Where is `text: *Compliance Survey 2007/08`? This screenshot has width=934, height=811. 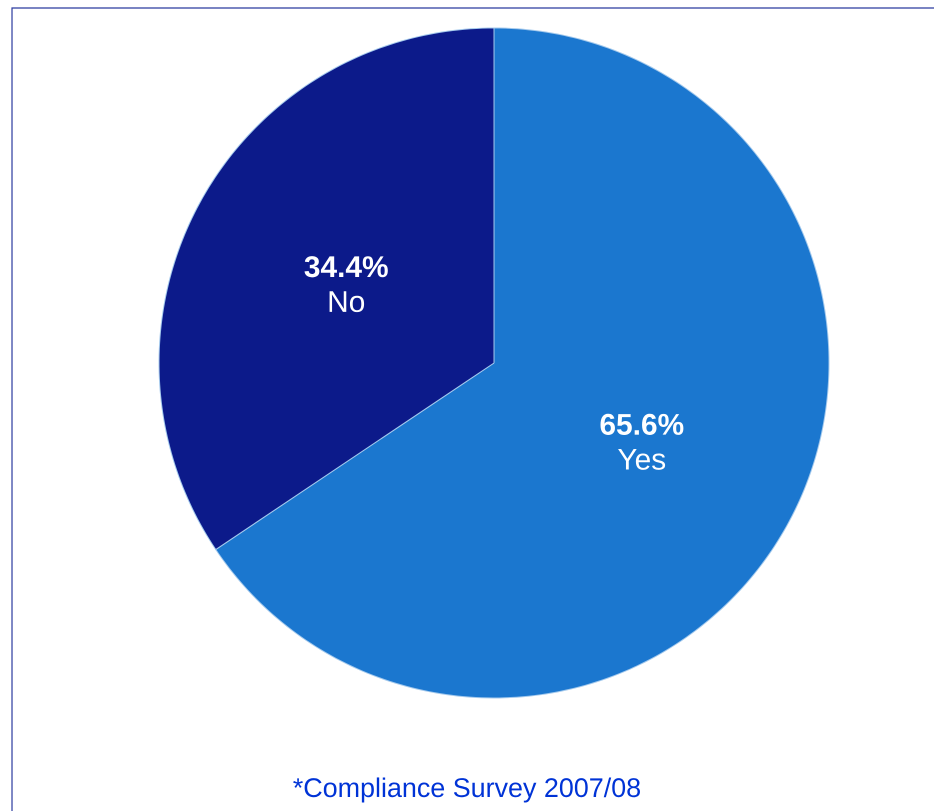
text: *Compliance Survey 2007/08 is located at coordinates (466, 790).